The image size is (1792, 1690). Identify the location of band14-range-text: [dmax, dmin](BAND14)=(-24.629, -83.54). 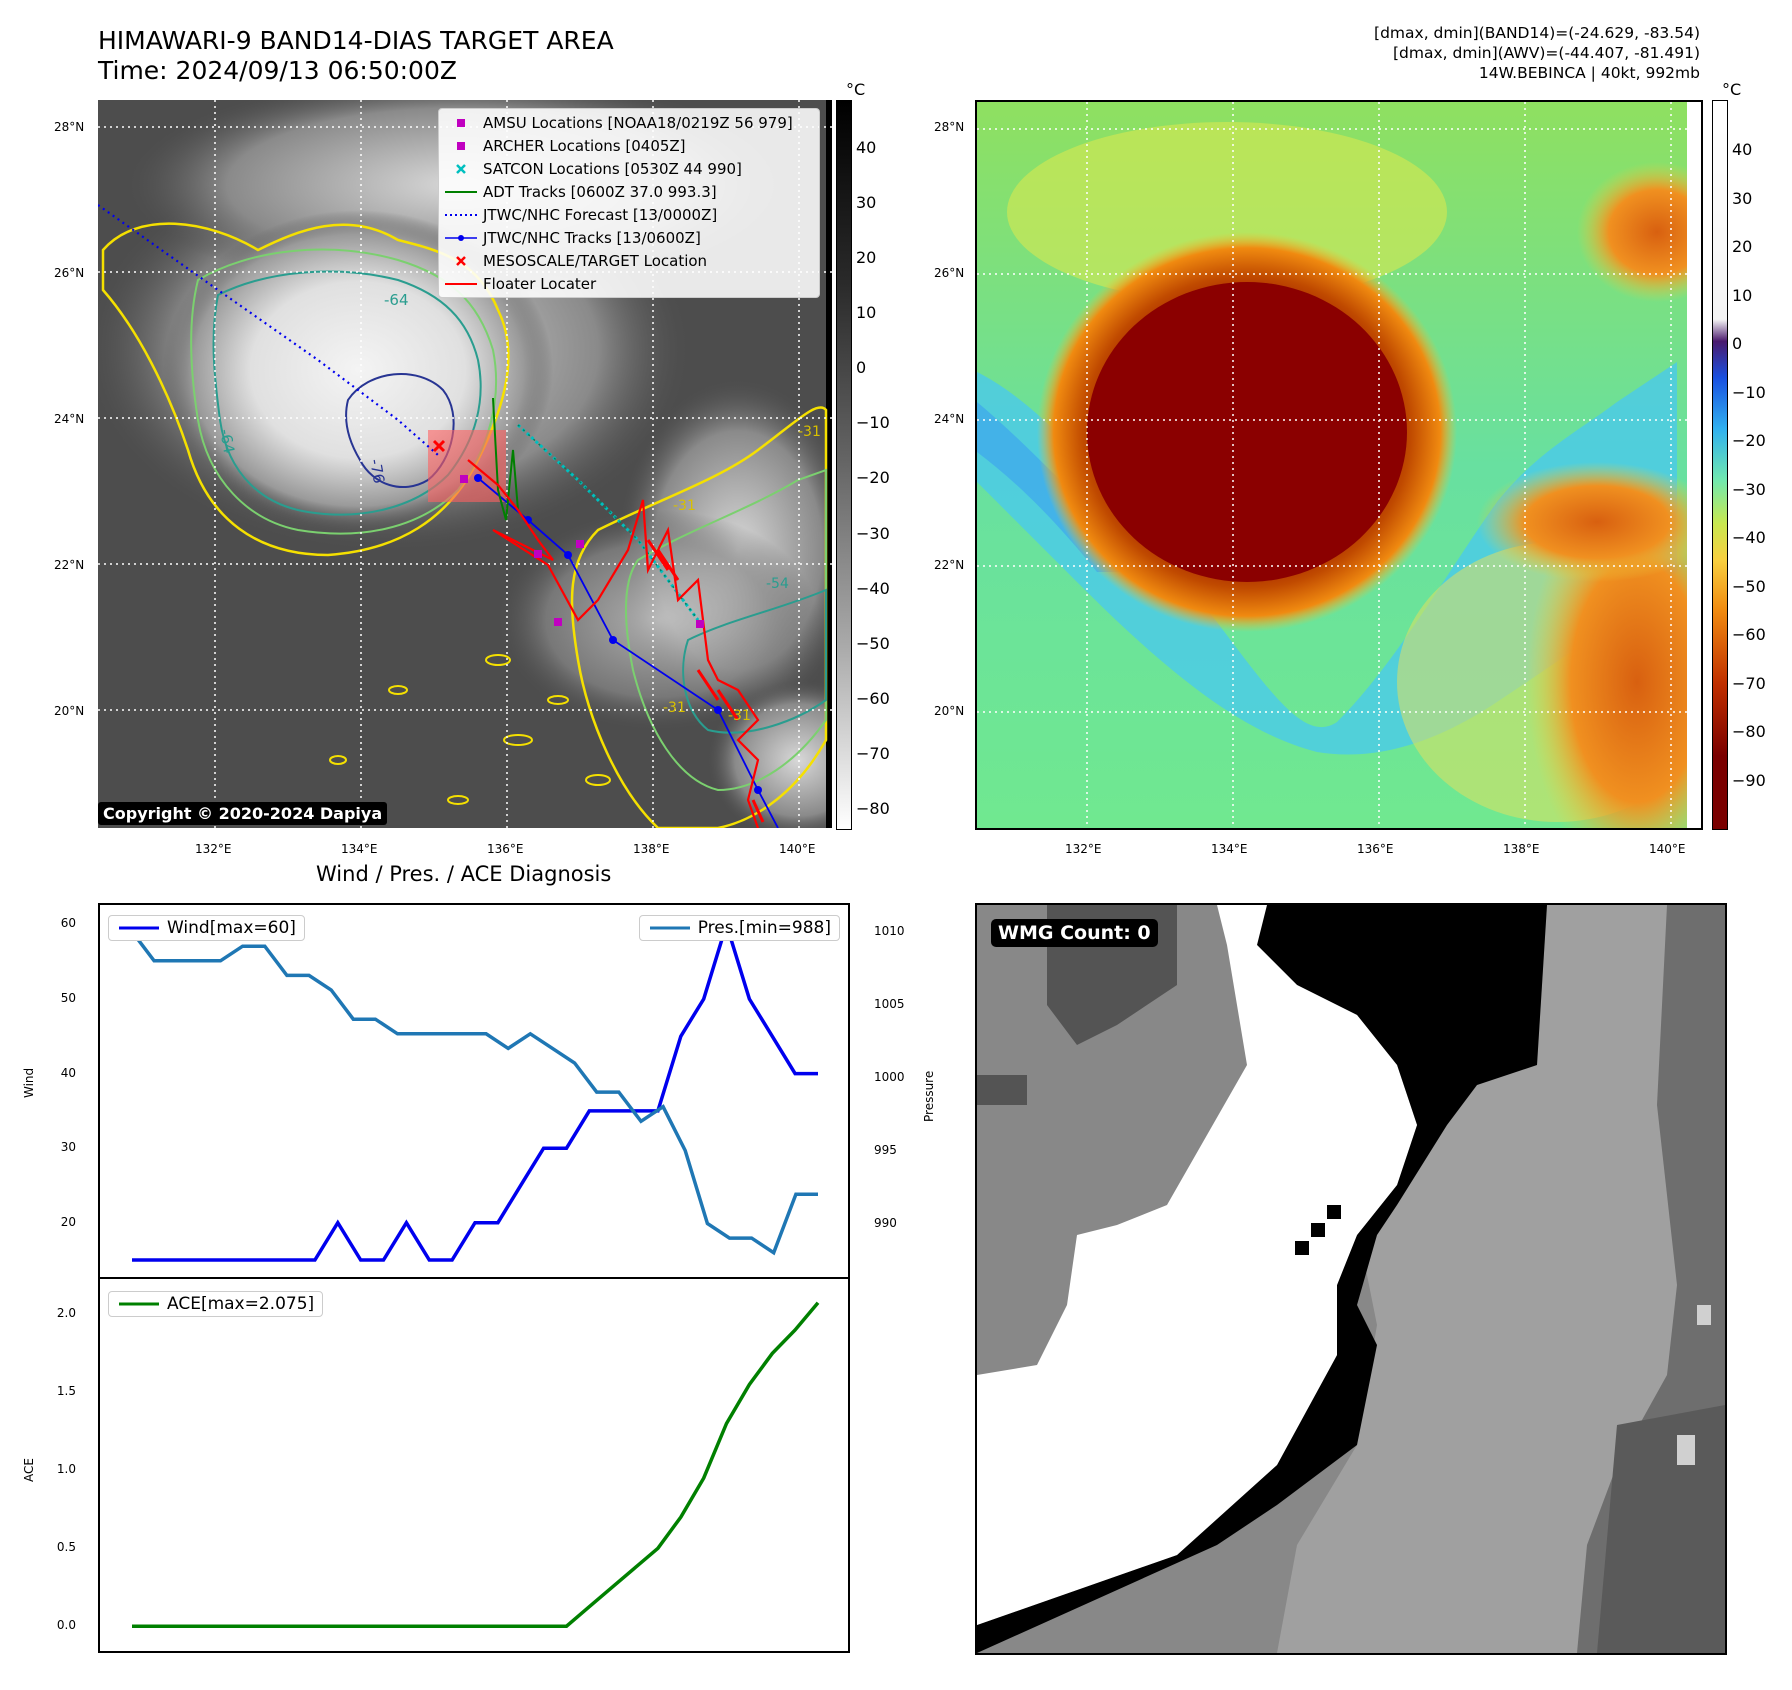
(1537, 33).